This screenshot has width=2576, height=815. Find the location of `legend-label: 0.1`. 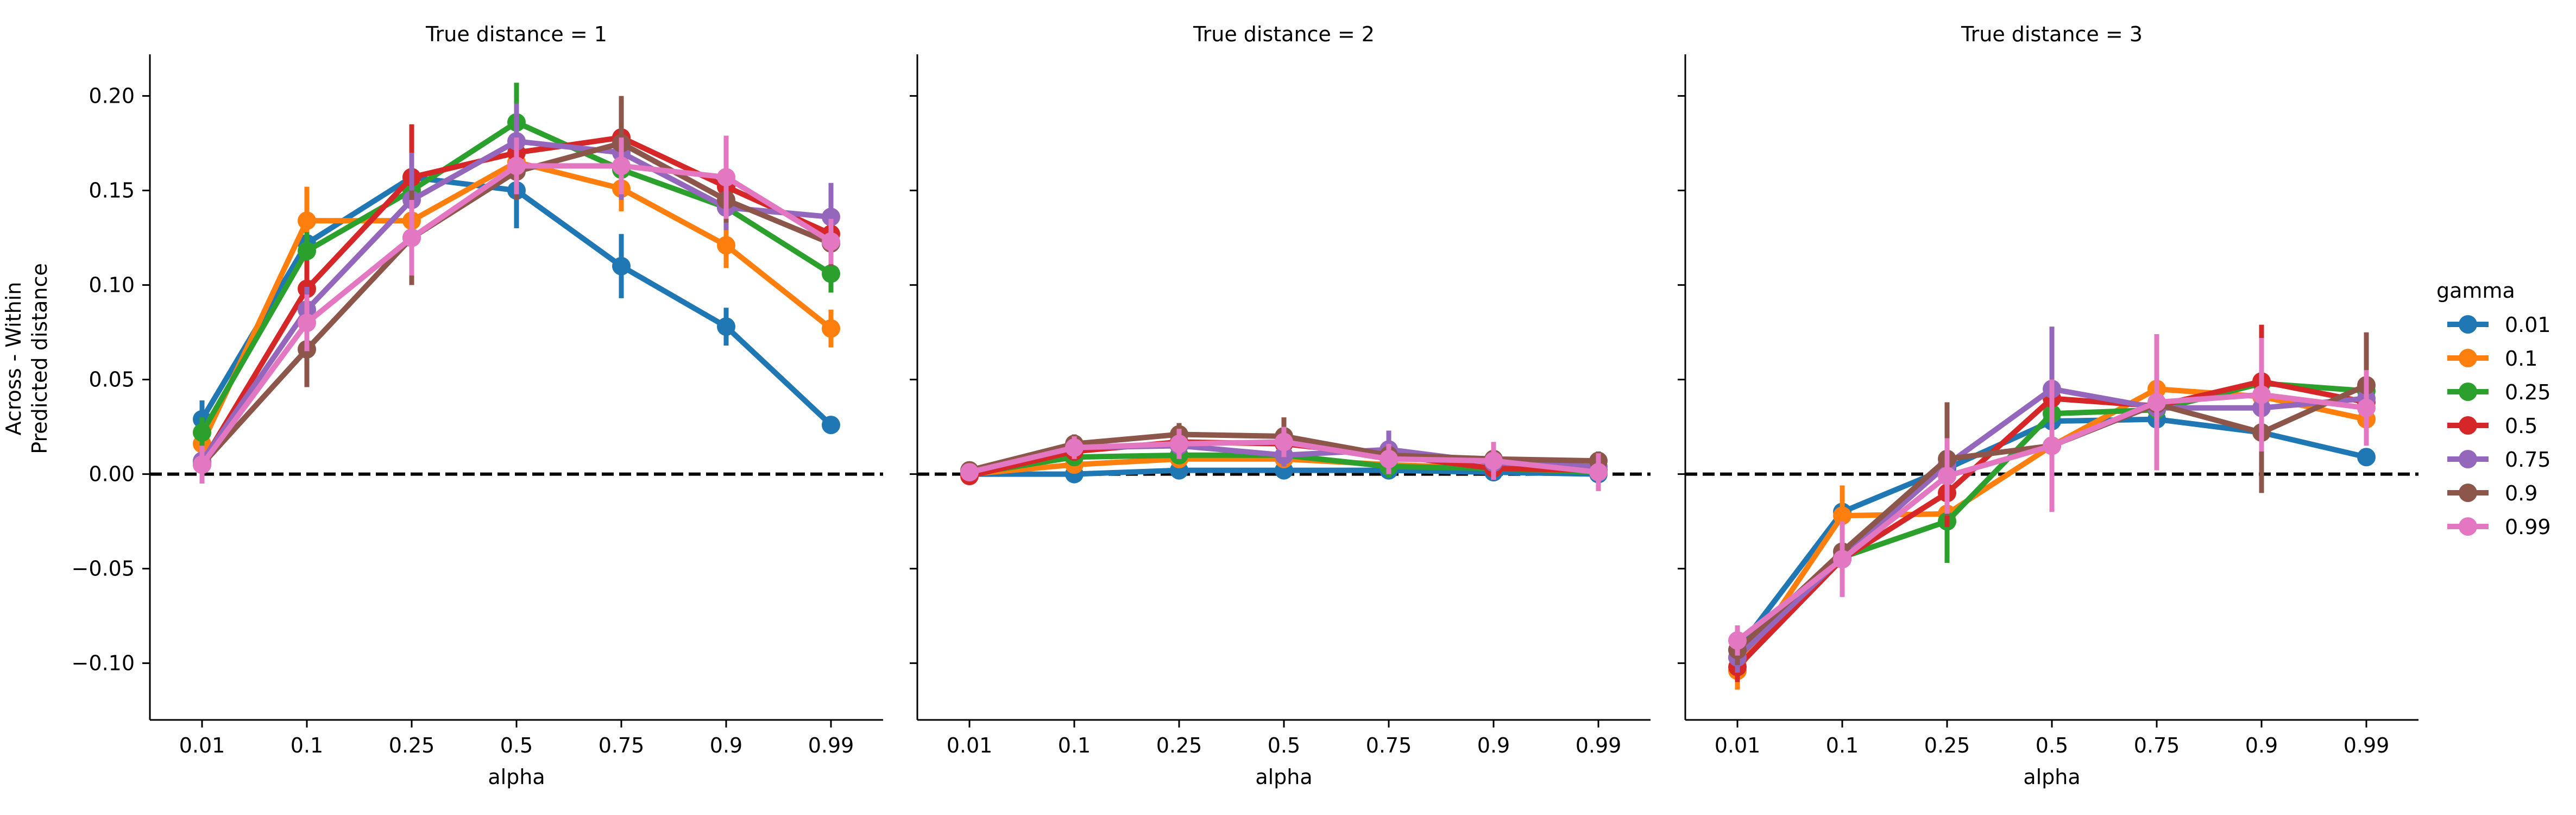

legend-label: 0.1 is located at coordinates (2521, 359).